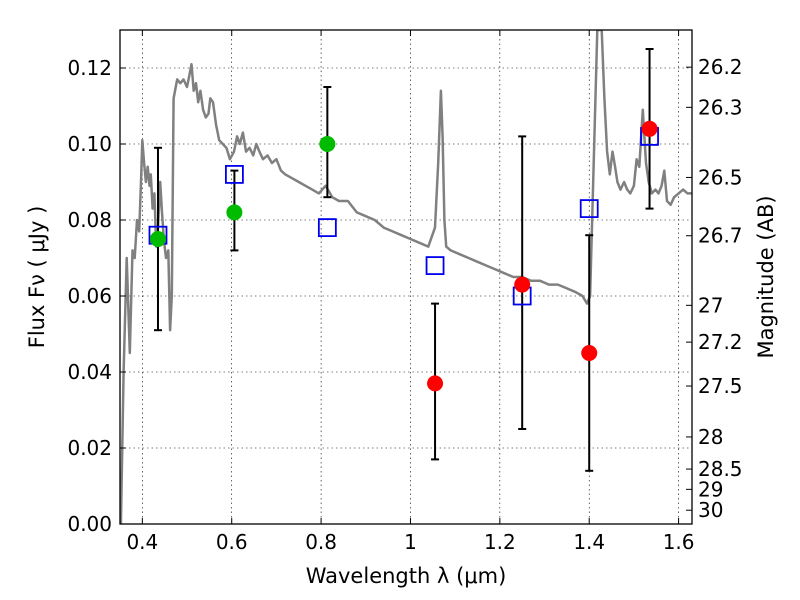 This screenshot has width=800, height=600. What do you see at coordinates (37, 277) in the screenshot?
I see `y-axis-label: Flux Fν ( μJy )` at bounding box center [37, 277].